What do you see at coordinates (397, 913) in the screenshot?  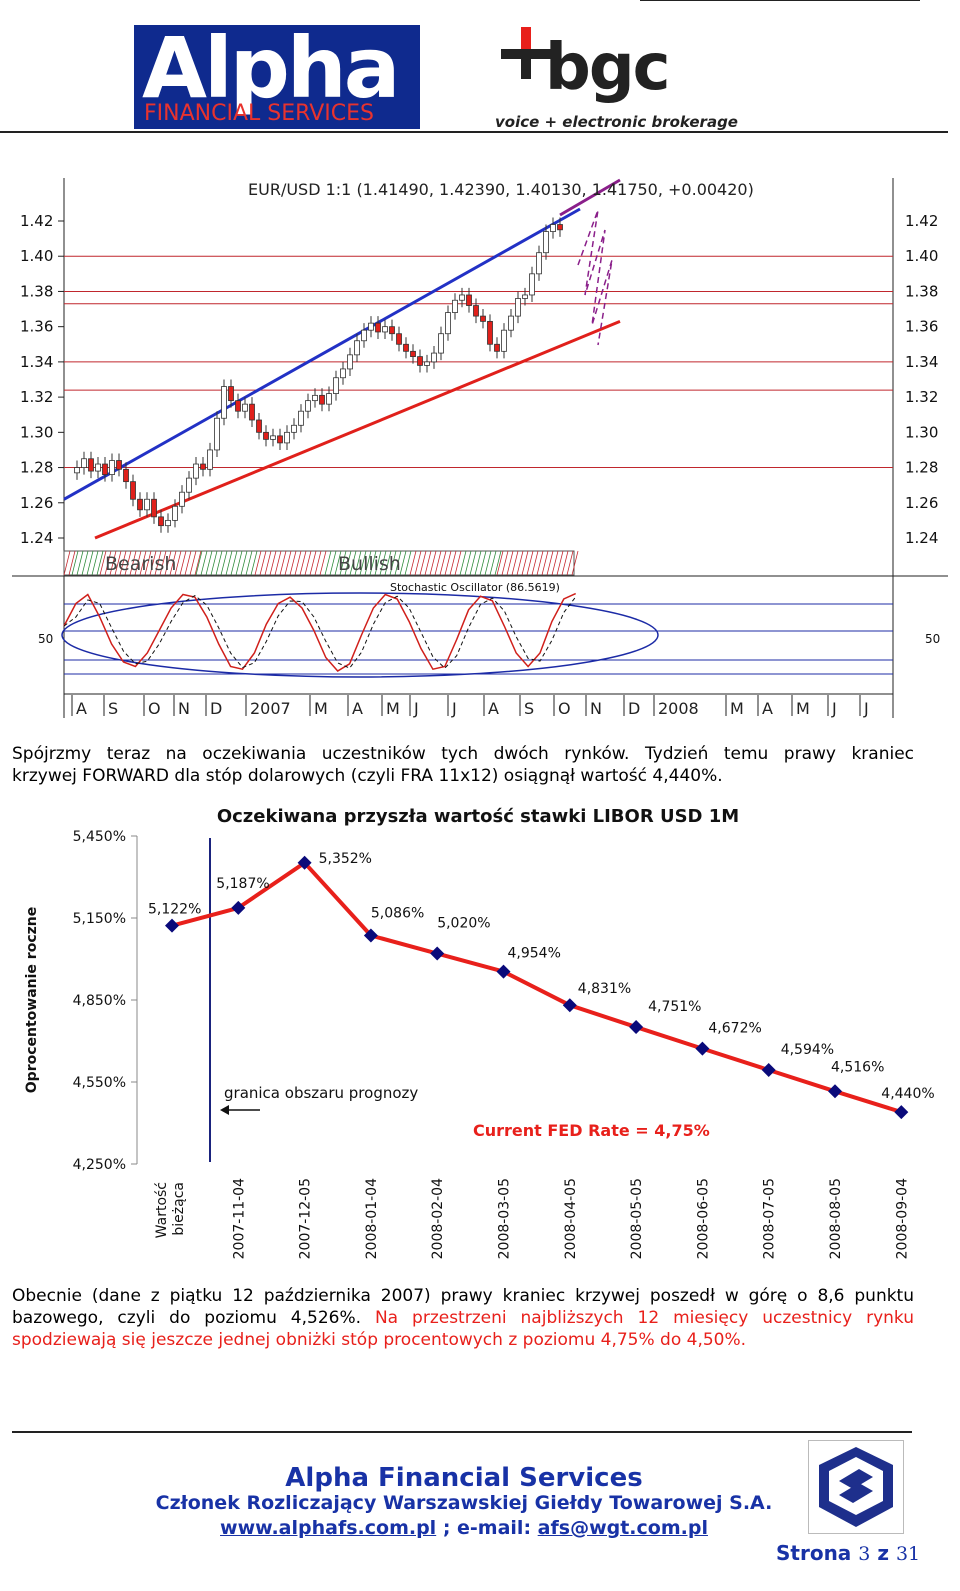 I see `libor-data-label: 5,086%` at bounding box center [397, 913].